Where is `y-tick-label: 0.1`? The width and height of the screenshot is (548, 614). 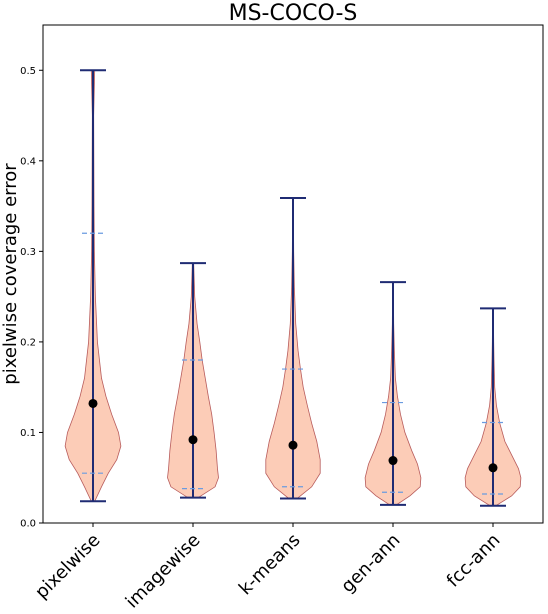 y-tick-label: 0.1 is located at coordinates (28, 433).